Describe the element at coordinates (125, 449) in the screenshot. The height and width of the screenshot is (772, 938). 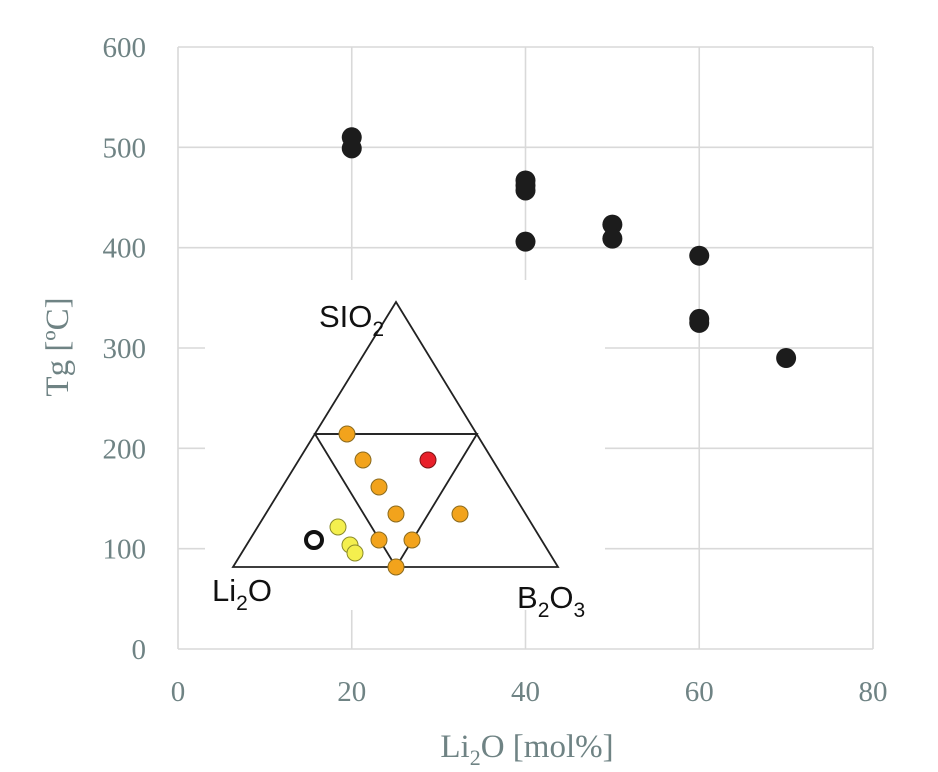
I see `y-tick-label: 200` at that location.